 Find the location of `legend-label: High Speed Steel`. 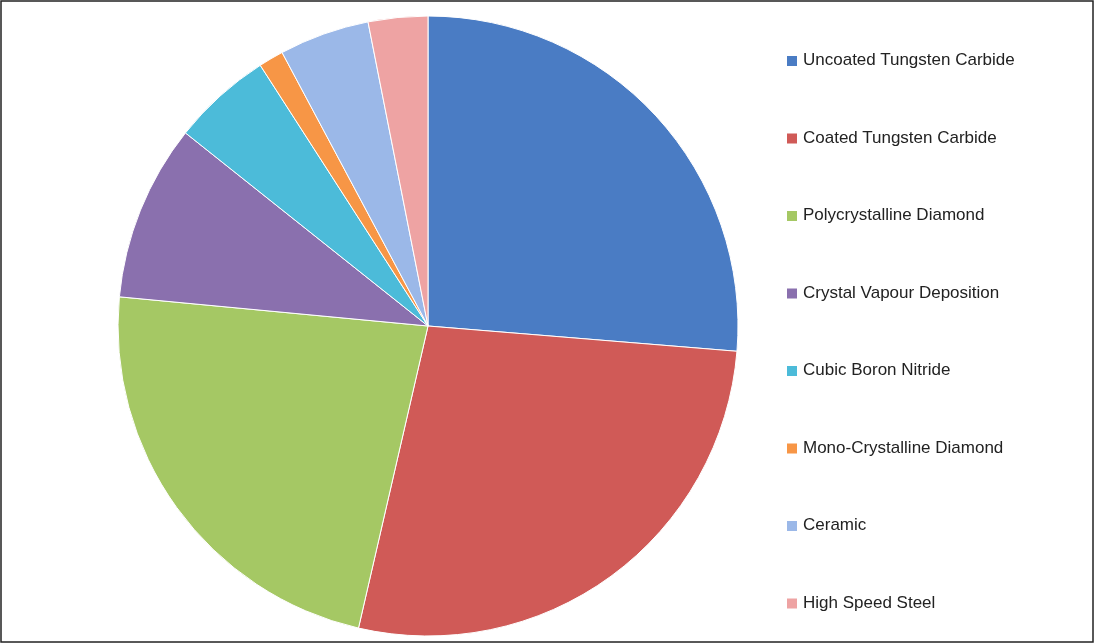

legend-label: High Speed Steel is located at coordinates (869, 602).